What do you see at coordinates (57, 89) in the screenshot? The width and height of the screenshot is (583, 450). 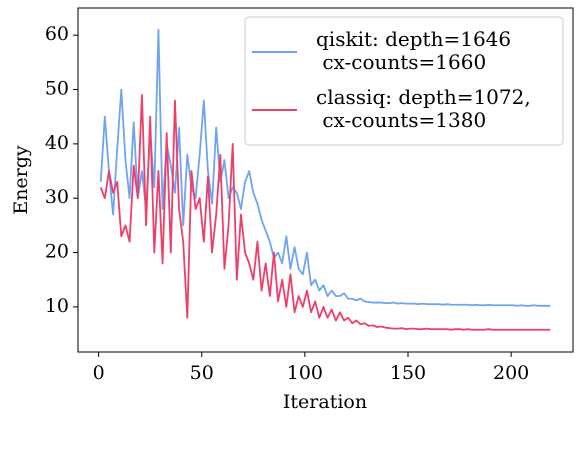 I see `y-tick-label: 50` at bounding box center [57, 89].